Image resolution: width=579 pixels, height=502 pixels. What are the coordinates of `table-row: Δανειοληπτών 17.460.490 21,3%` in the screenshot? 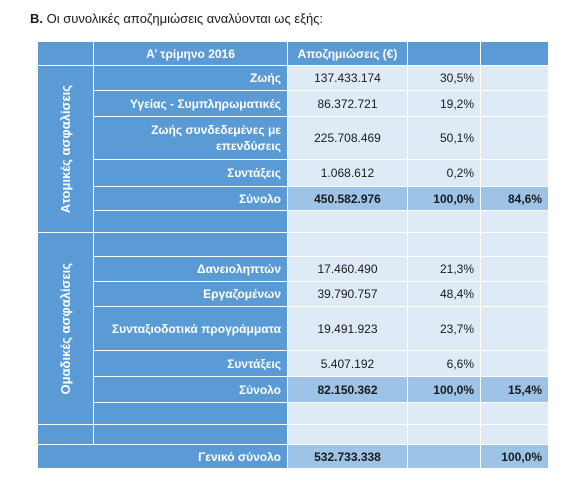 It's located at (293, 269).